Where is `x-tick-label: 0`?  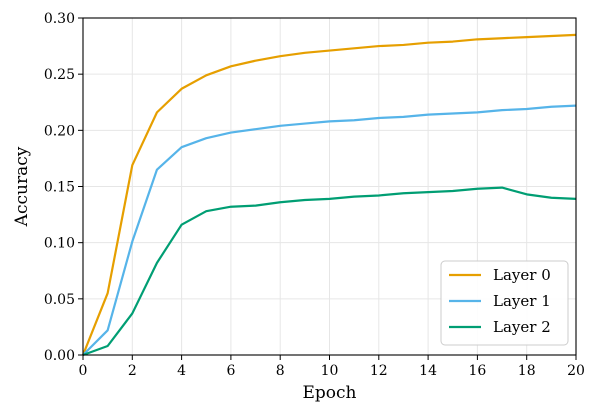 x-tick-label: 0 is located at coordinates (83, 371).